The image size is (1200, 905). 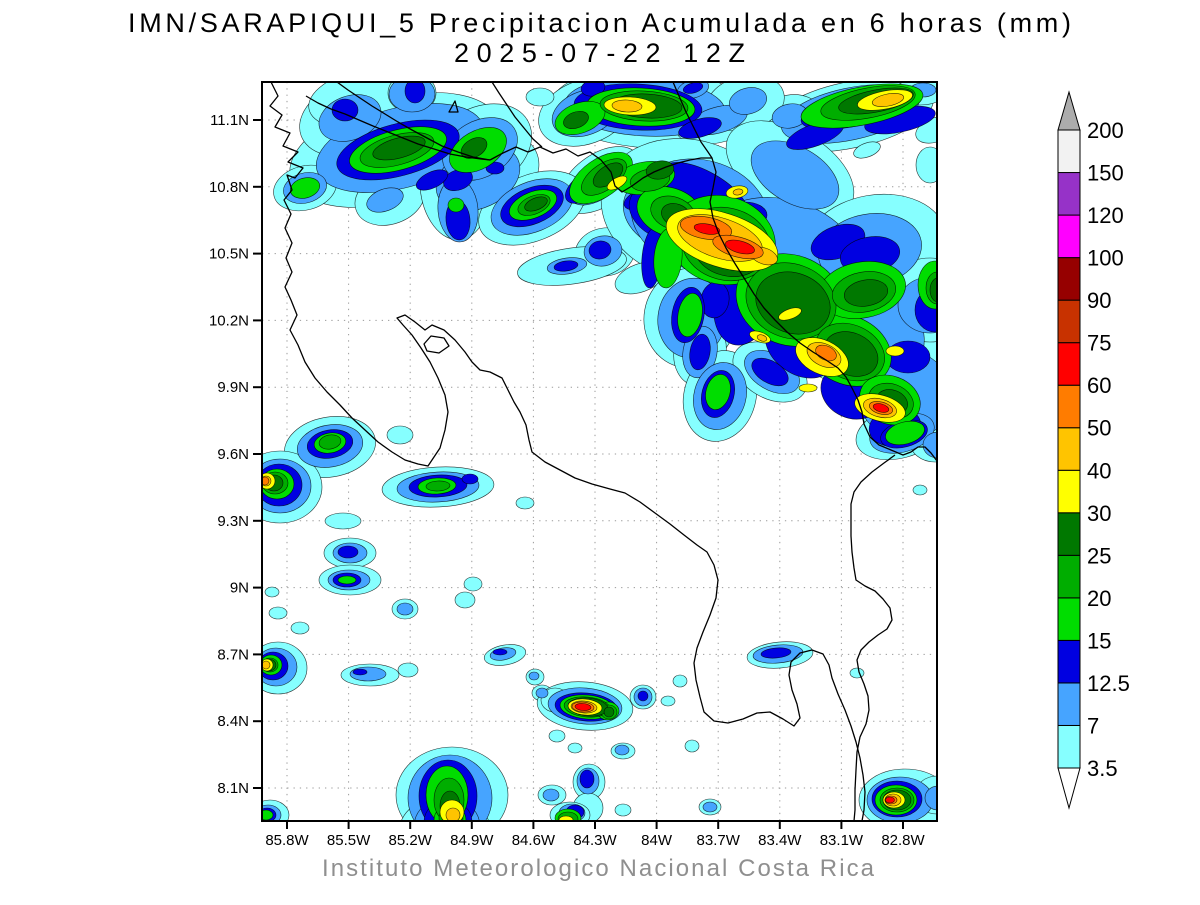 I want to click on colorbar-label: 25, so click(x=1099, y=555).